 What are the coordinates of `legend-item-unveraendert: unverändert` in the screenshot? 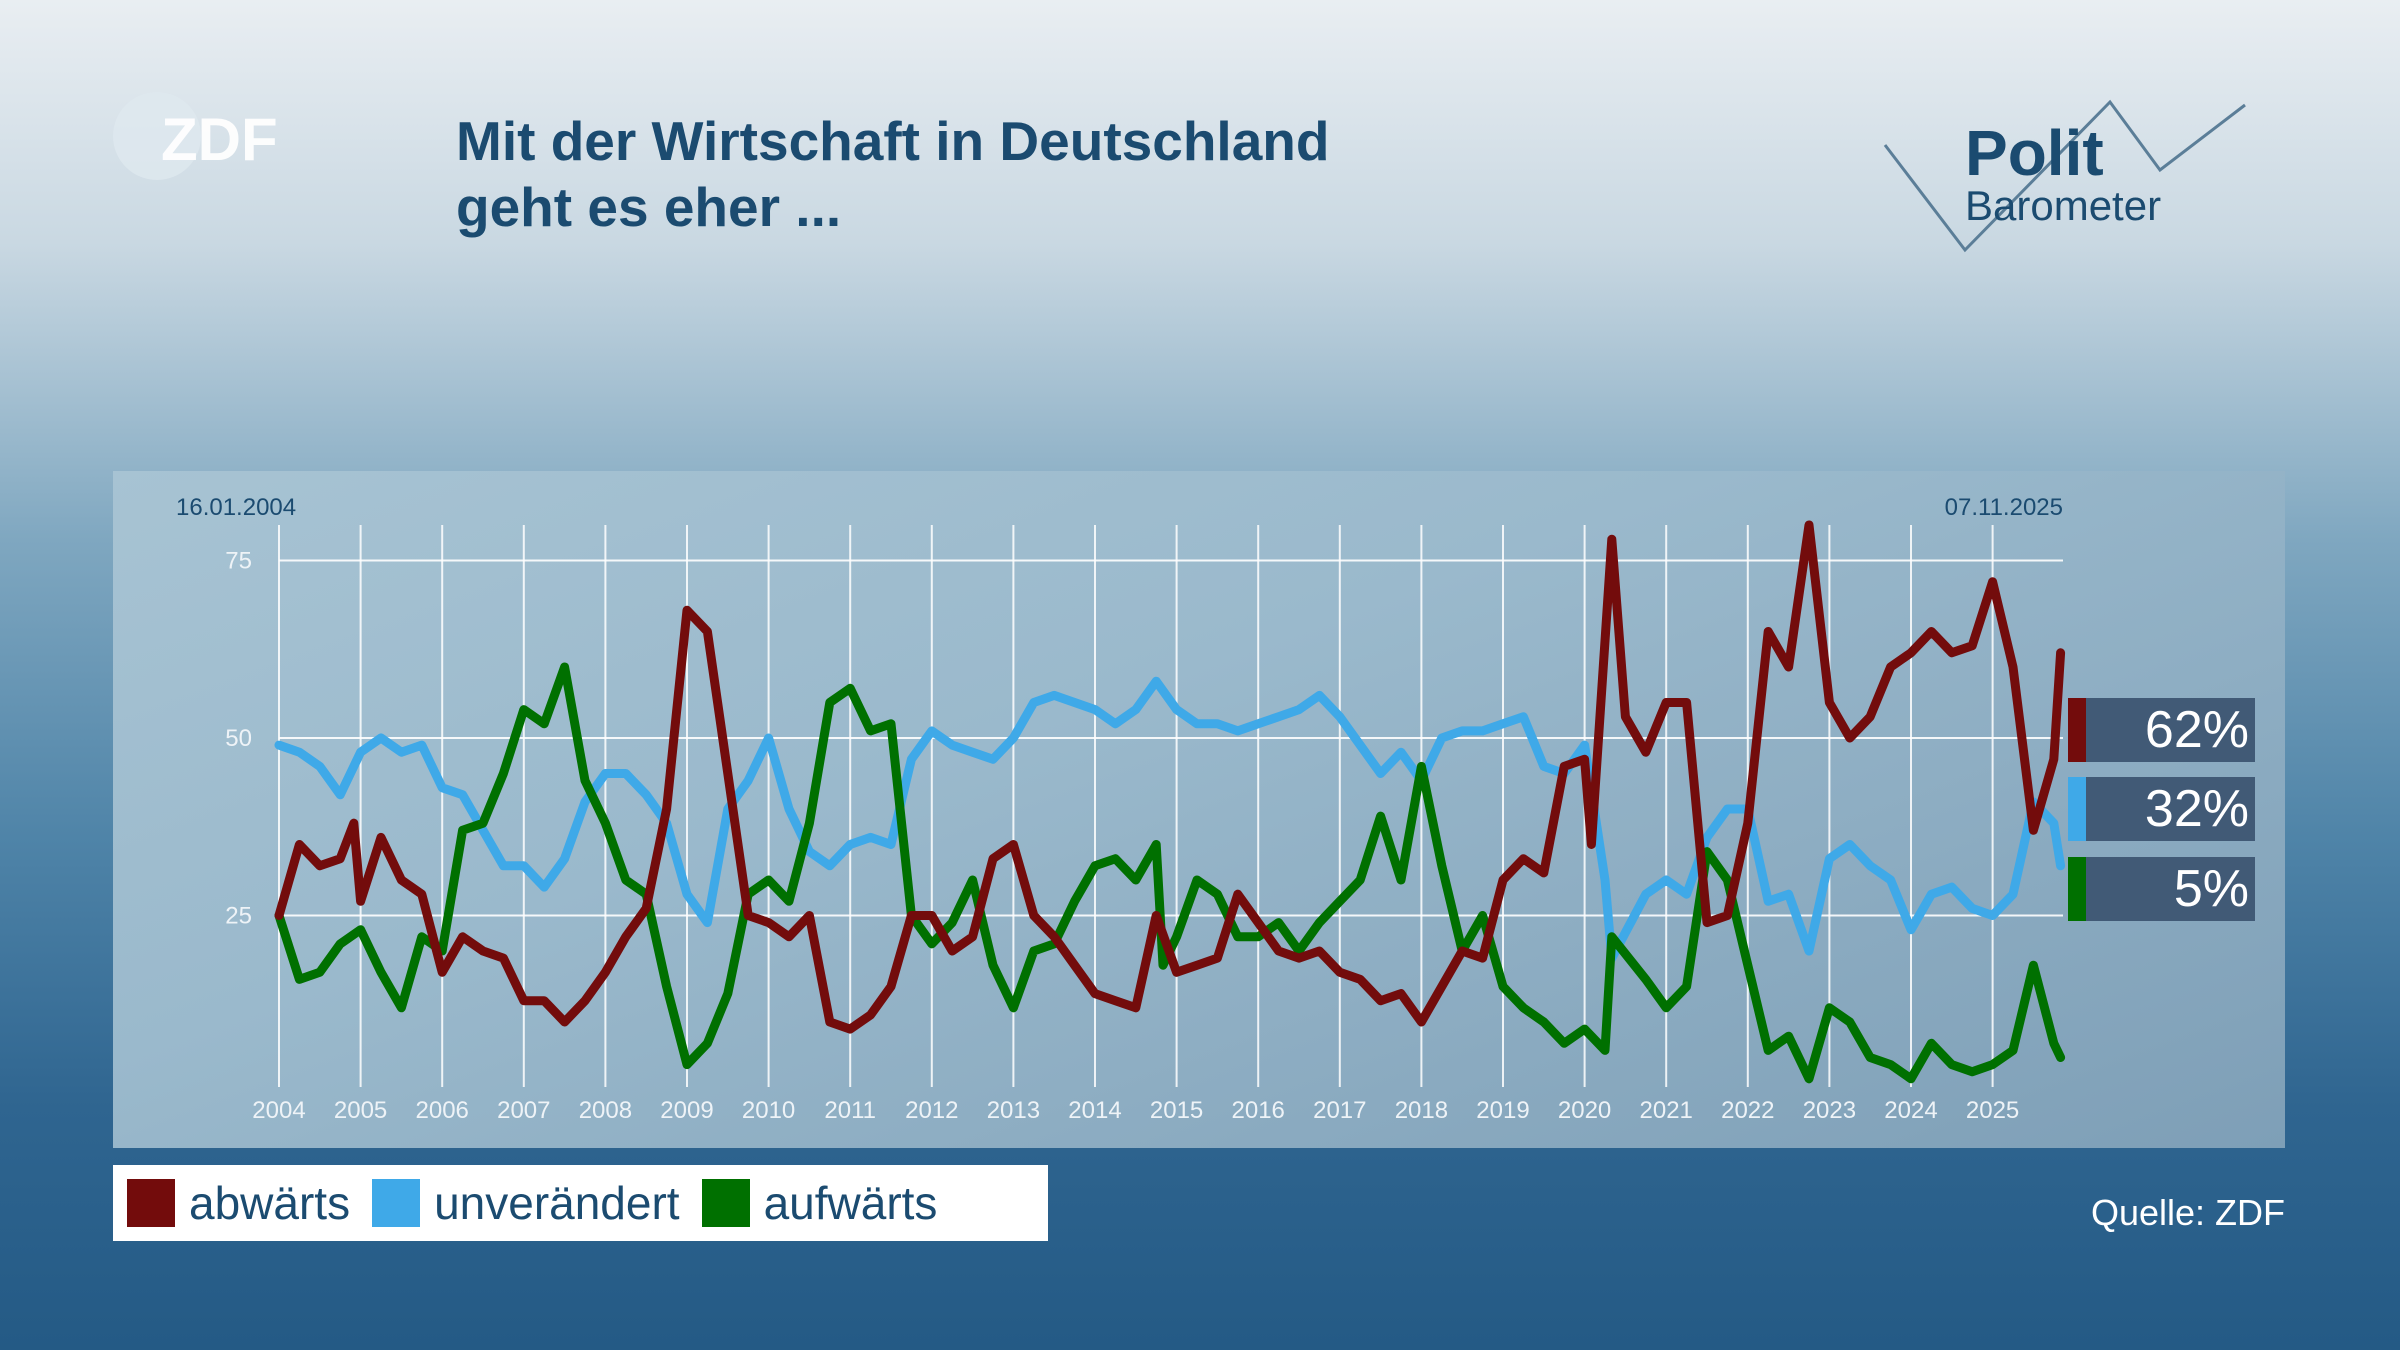 It's located at (526, 1203).